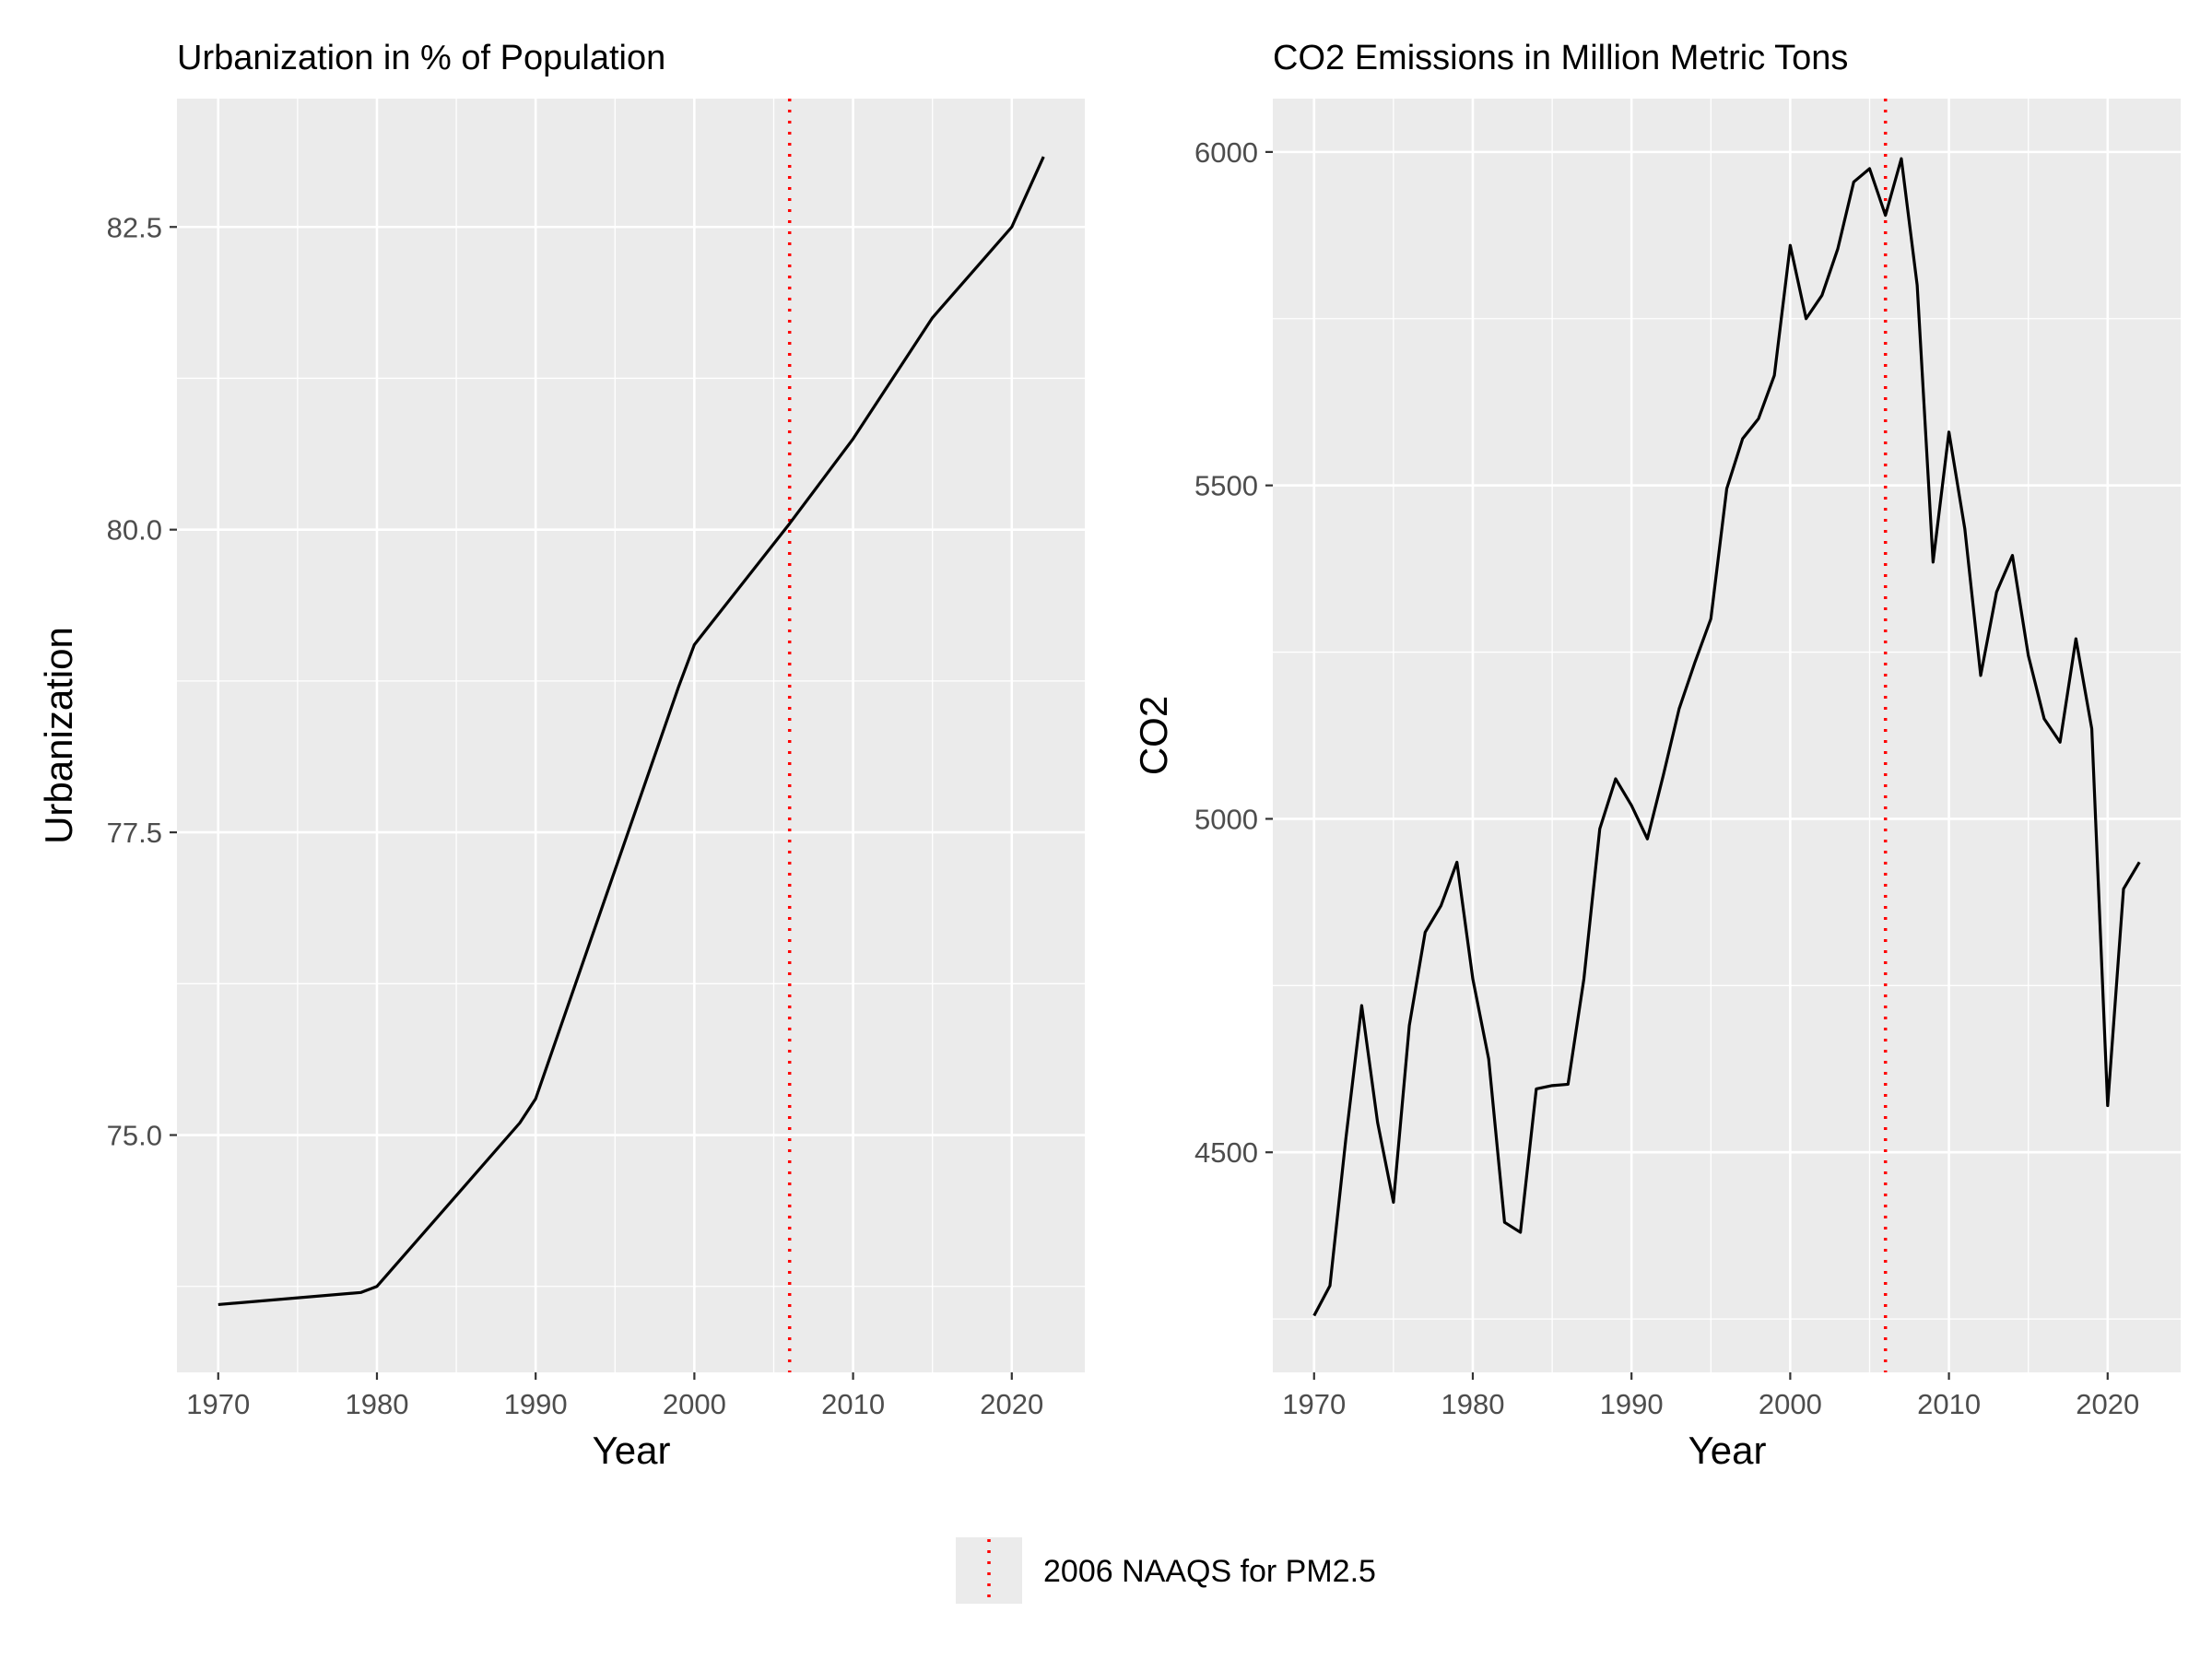  What do you see at coordinates (134, 530) in the screenshot?
I see `urbanization-y-tick-label: 80.0` at bounding box center [134, 530].